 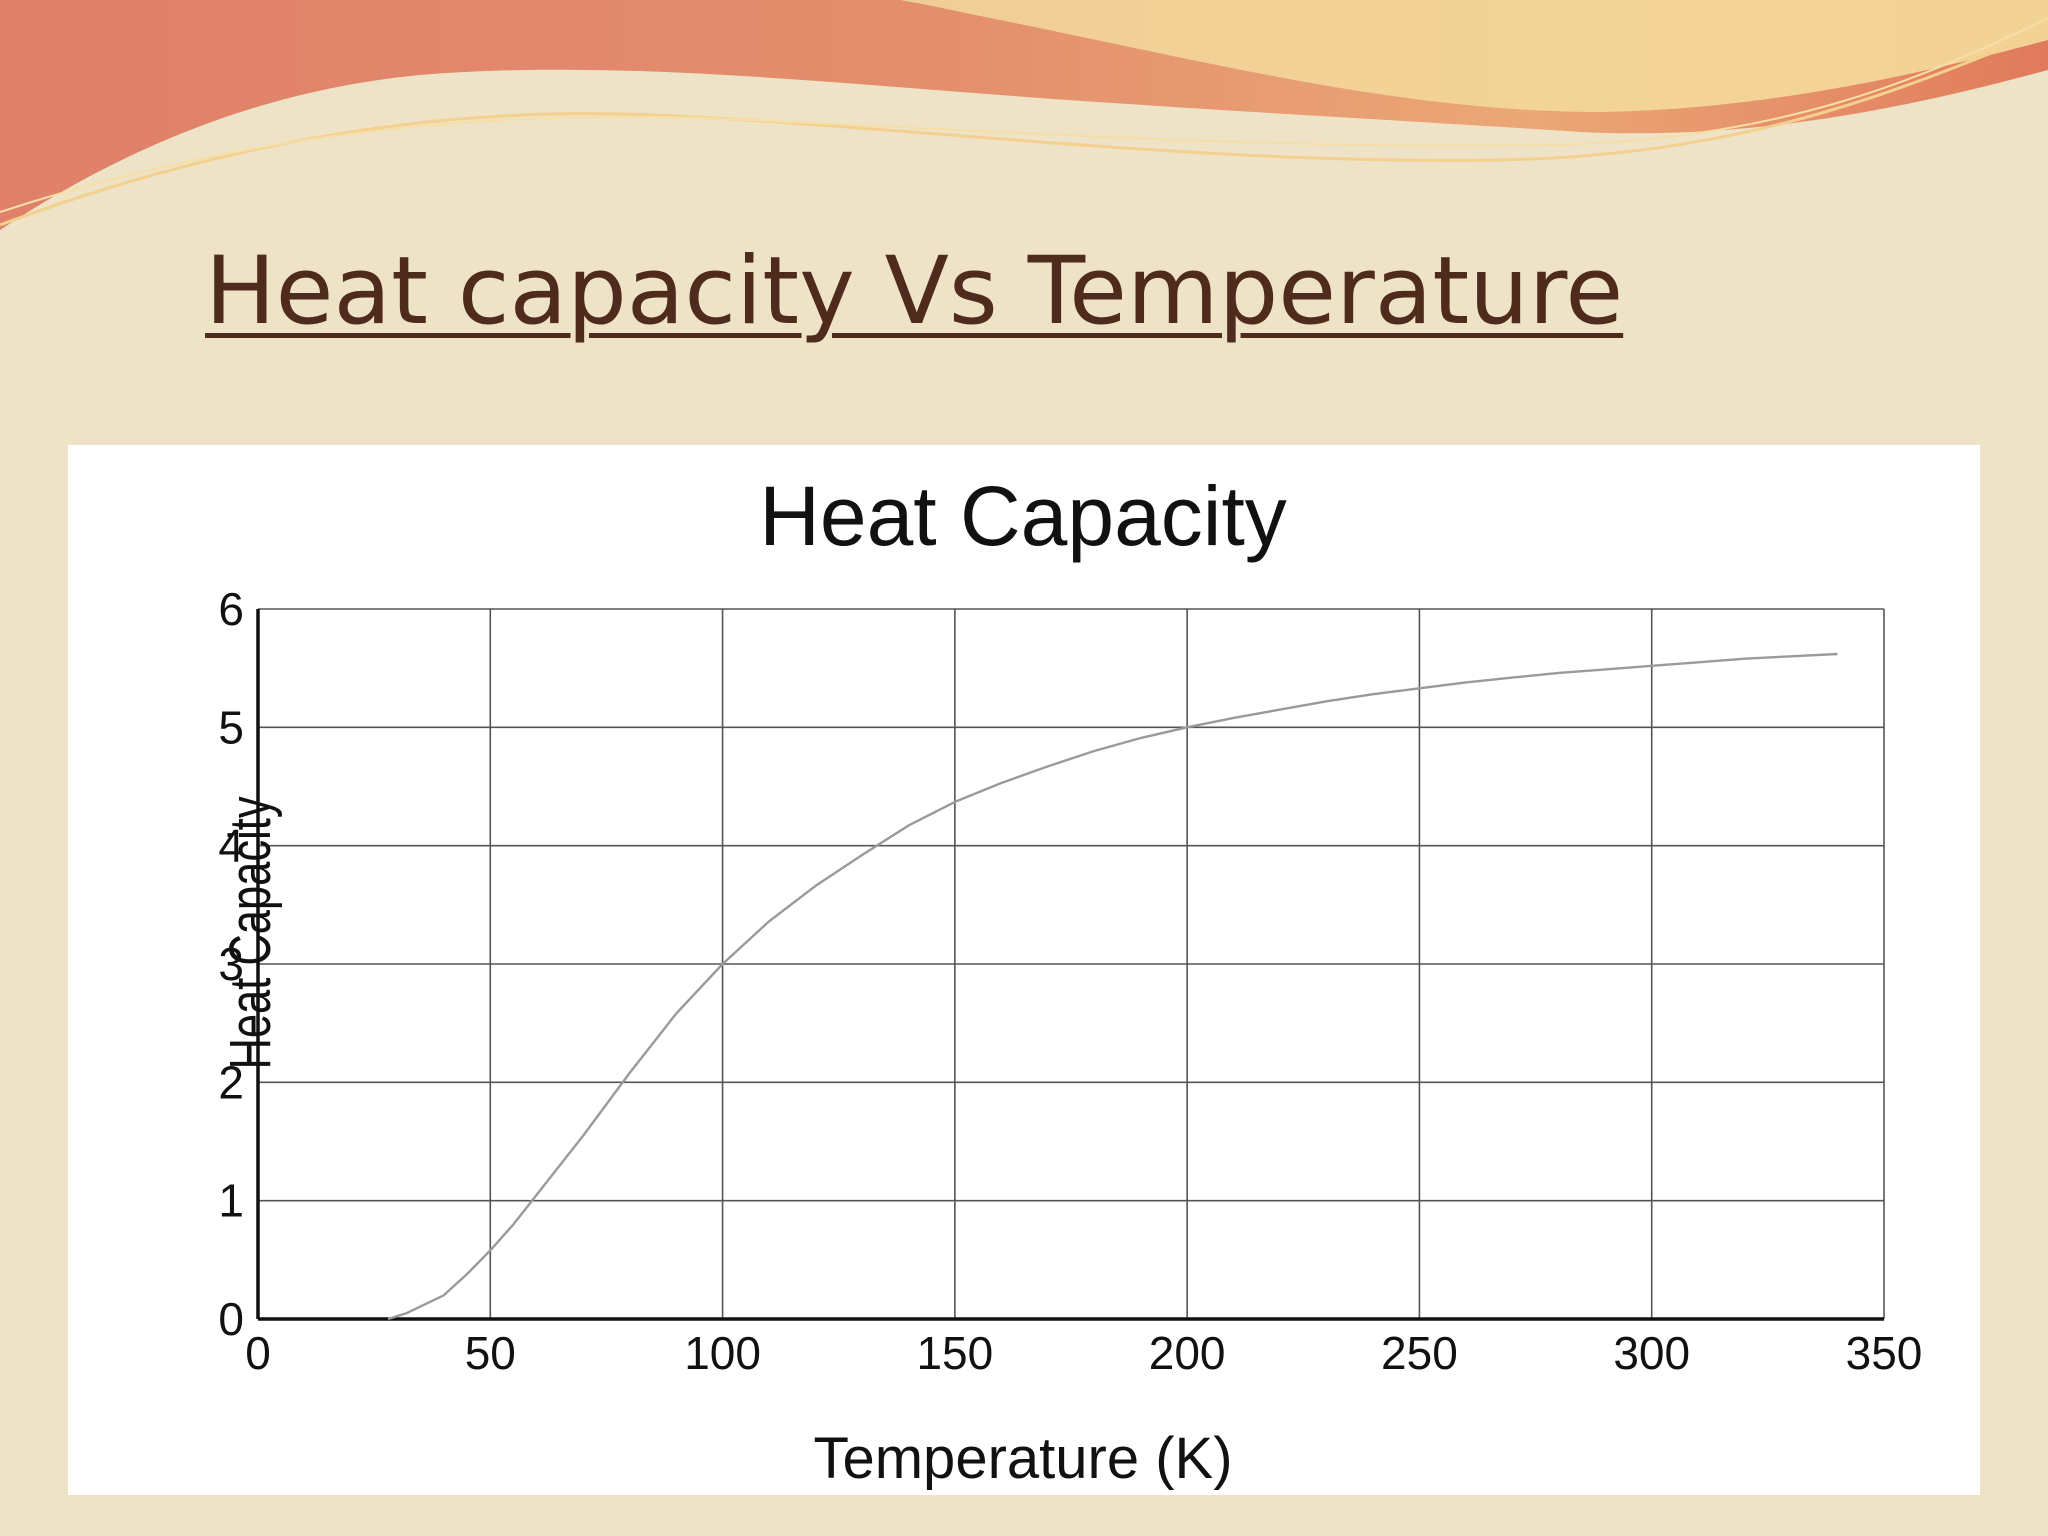 I want to click on x-tick-label: 0, so click(x=258, y=1353).